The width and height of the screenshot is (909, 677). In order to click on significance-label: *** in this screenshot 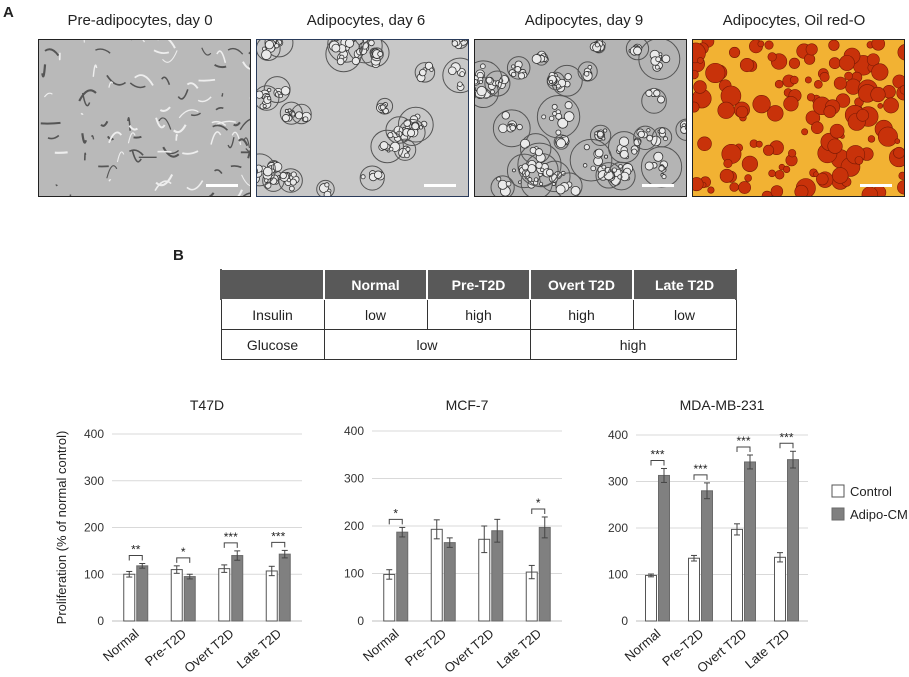, I will do `click(231, 537)`.